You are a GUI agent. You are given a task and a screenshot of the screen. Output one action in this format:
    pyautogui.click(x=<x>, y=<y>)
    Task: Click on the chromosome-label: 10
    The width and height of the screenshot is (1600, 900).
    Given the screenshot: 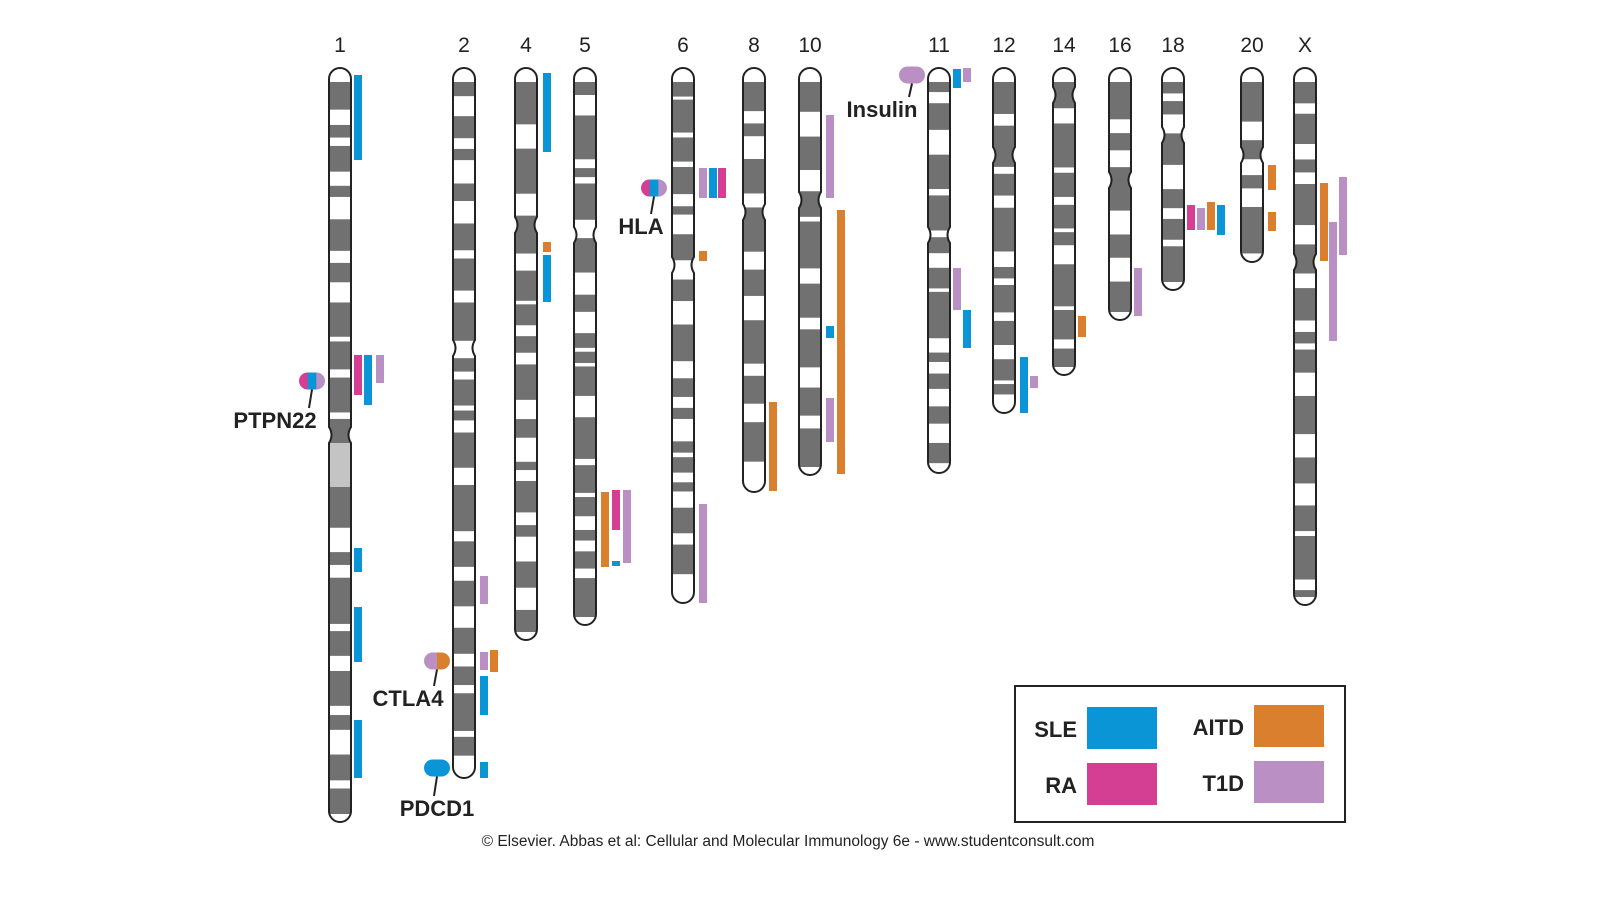 What is the action you would take?
    pyautogui.click(x=809, y=45)
    